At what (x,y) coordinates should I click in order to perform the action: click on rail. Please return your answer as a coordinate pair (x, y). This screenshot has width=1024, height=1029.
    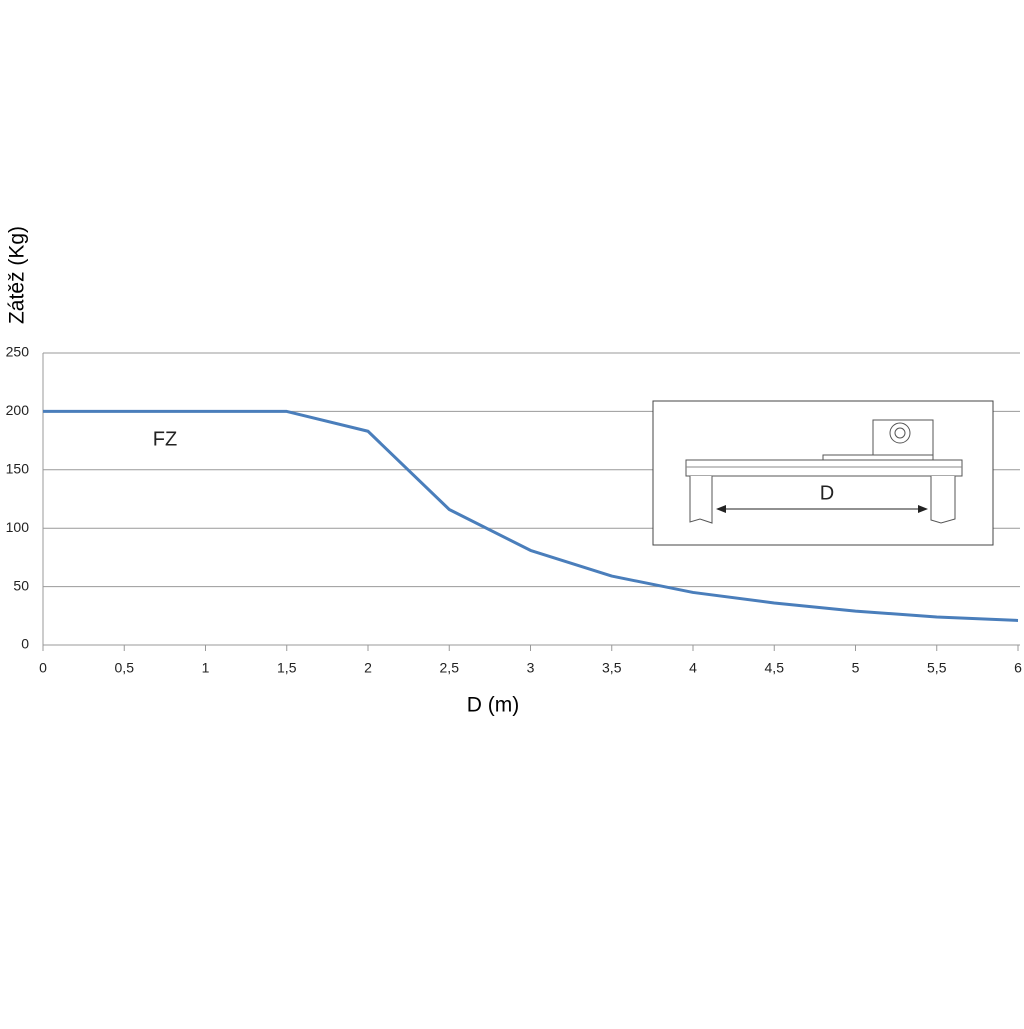
    Looking at the image, I should click on (824, 468).